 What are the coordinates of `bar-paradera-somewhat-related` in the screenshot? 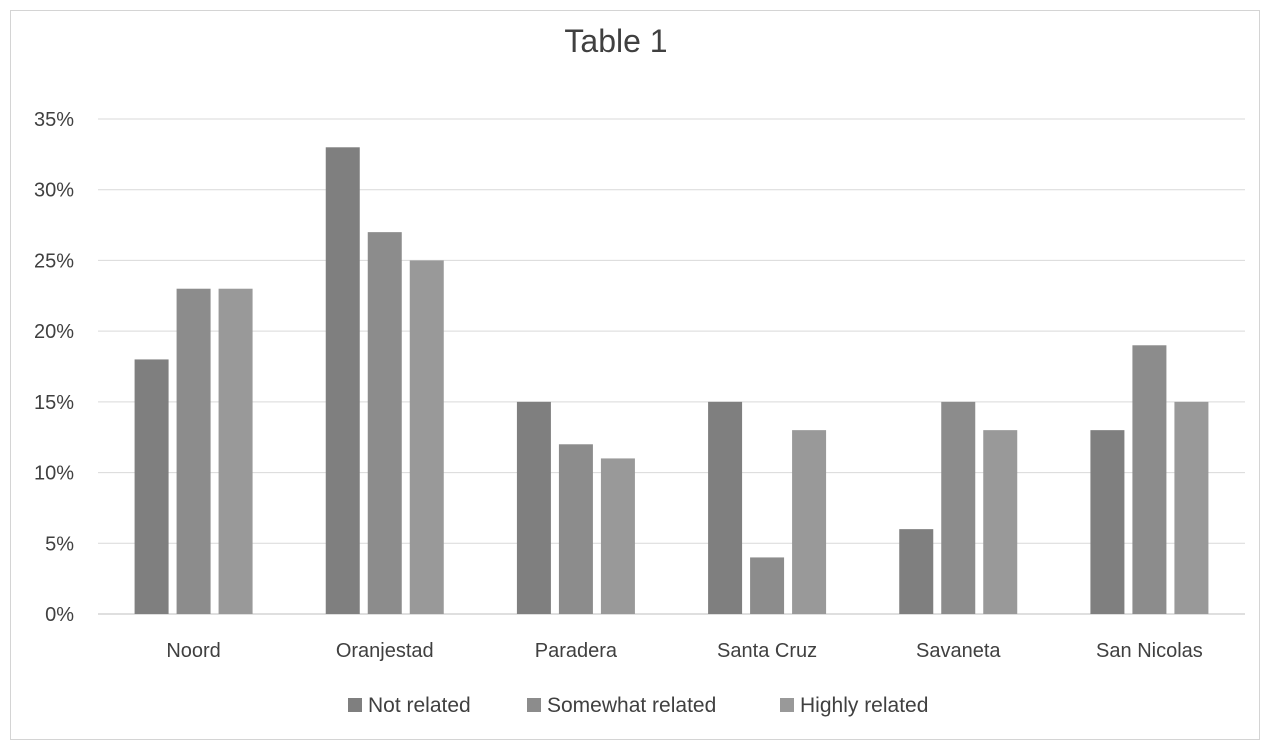 It's located at (575, 529).